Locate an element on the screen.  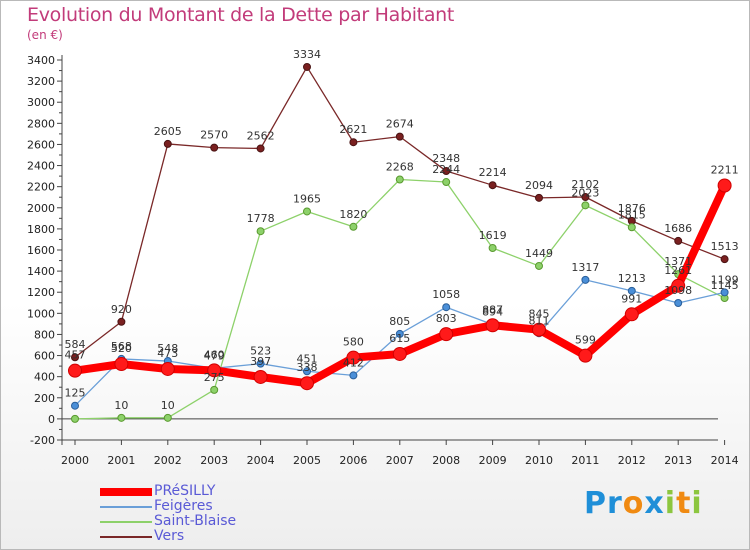
data-label-pr-silly: 457 is located at coordinates (75, 355).